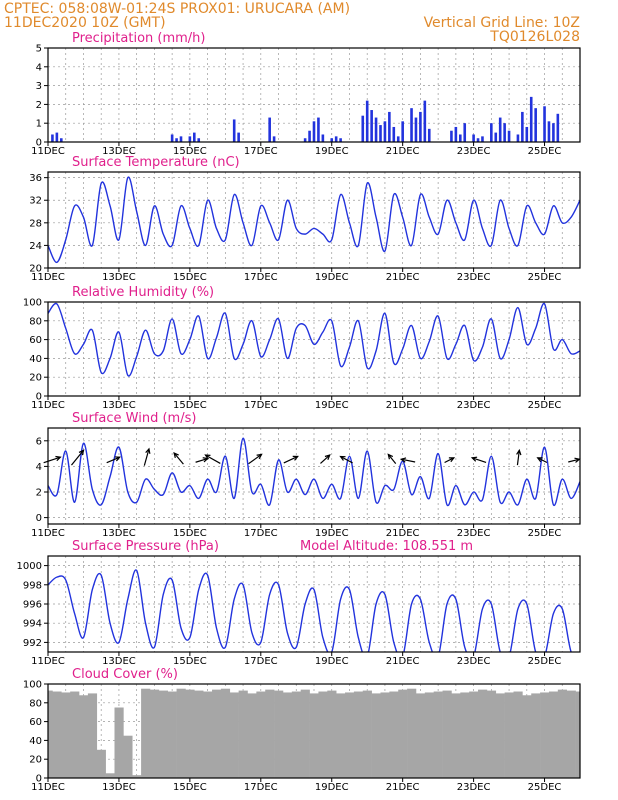 The width and height of the screenshot is (618, 800). What do you see at coordinates (32, 624) in the screenshot?
I see `y-tick-label: 994` at bounding box center [32, 624].